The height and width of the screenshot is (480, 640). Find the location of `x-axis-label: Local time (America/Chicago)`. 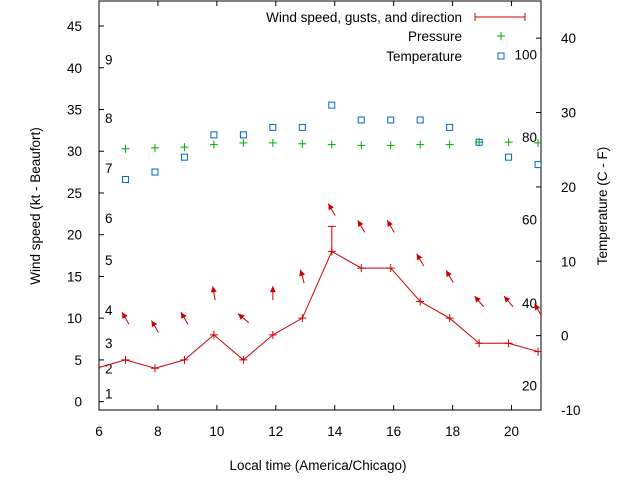

x-axis-label: Local time (America/Chicago) is located at coordinates (317, 465).